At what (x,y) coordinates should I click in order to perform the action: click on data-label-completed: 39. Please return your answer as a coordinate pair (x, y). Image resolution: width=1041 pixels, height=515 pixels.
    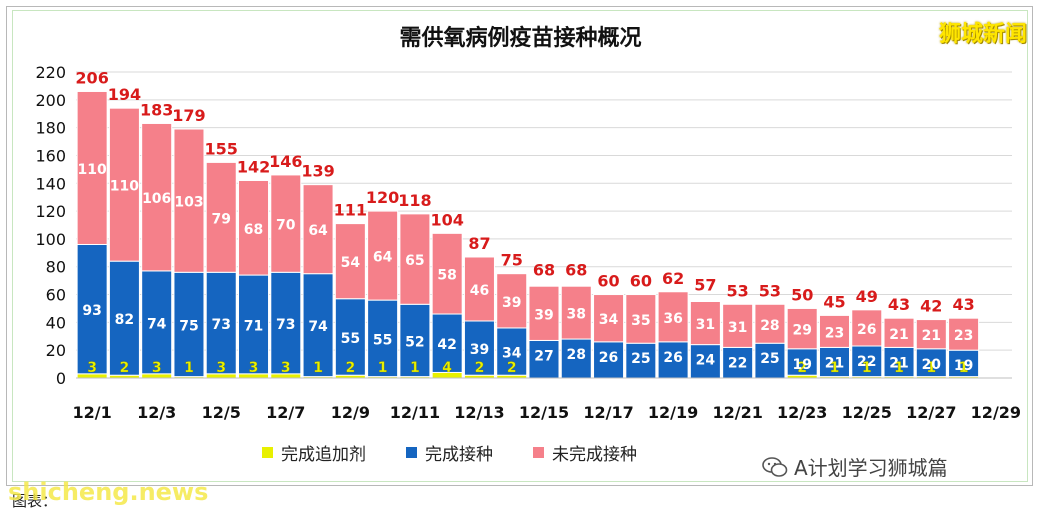
    Looking at the image, I should click on (479, 350).